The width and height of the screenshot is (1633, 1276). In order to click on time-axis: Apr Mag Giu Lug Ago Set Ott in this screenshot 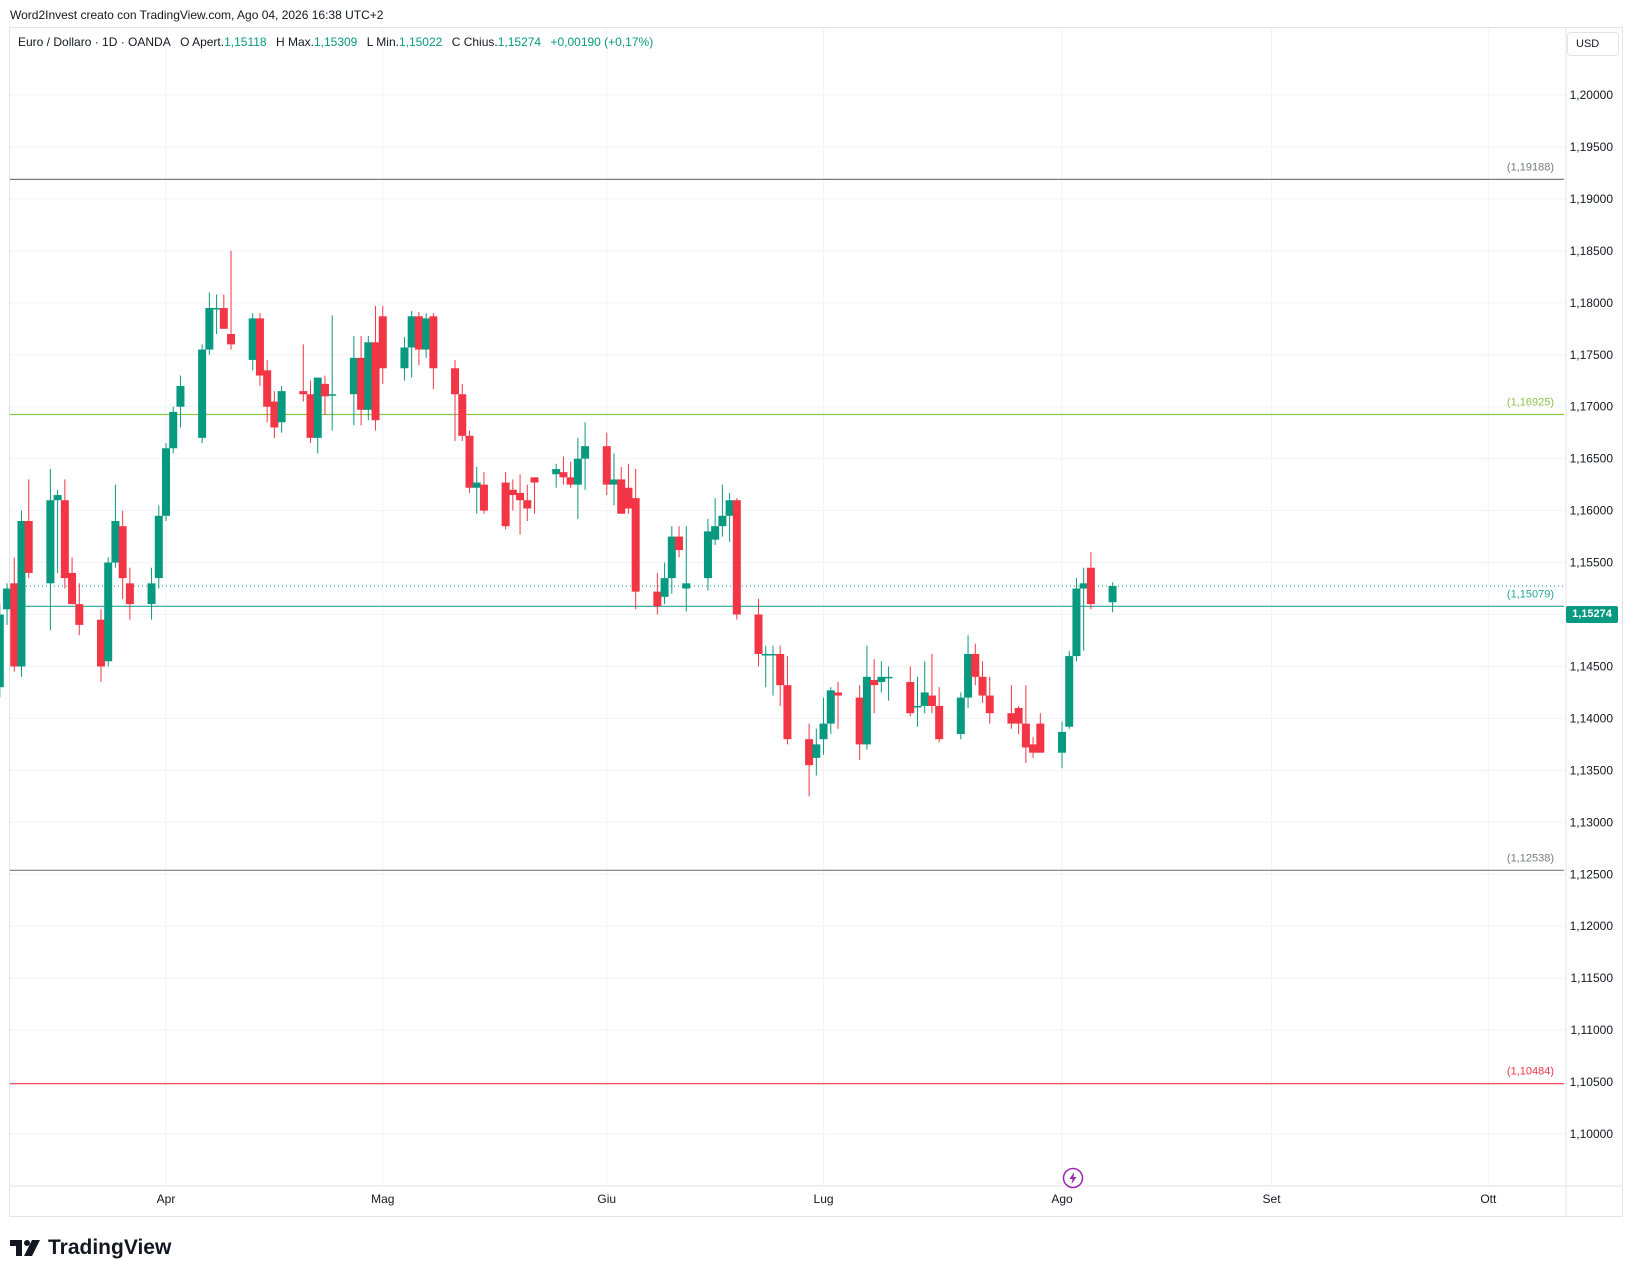, I will do `click(827, 1199)`.